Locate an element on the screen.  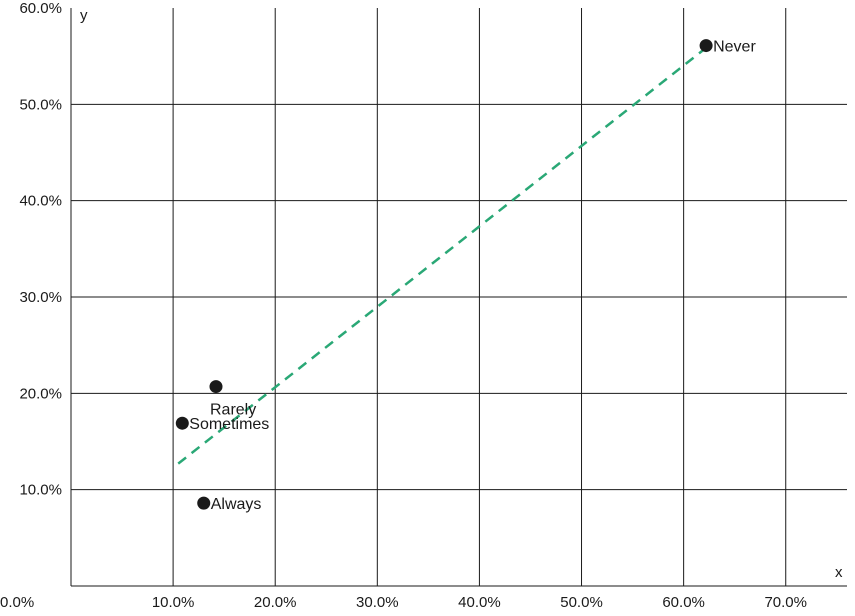
x-tick-label: 20.0% is located at coordinates (275, 602).